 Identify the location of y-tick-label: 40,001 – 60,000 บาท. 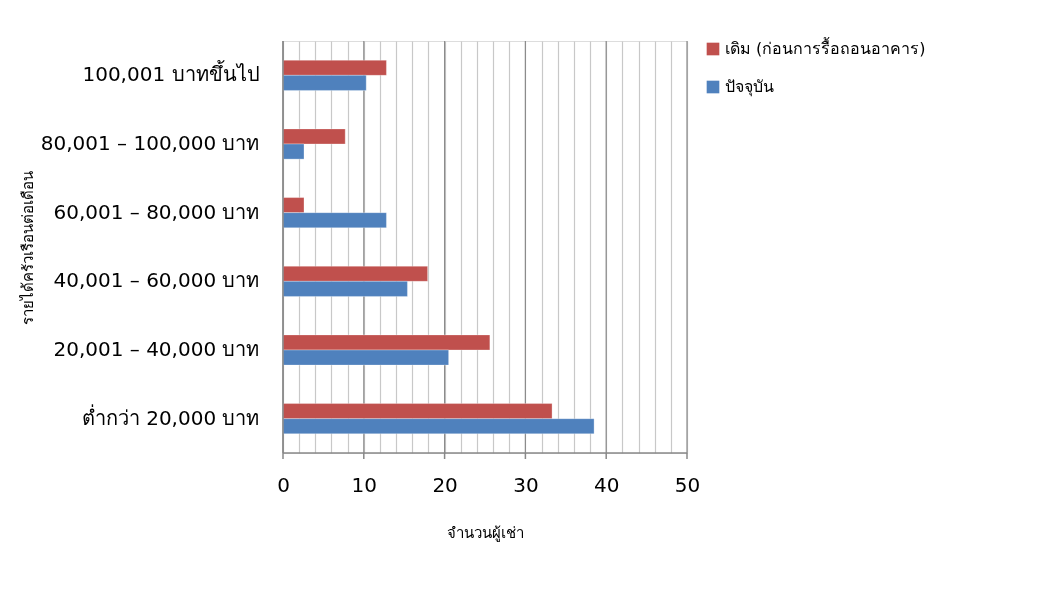
(156, 280).